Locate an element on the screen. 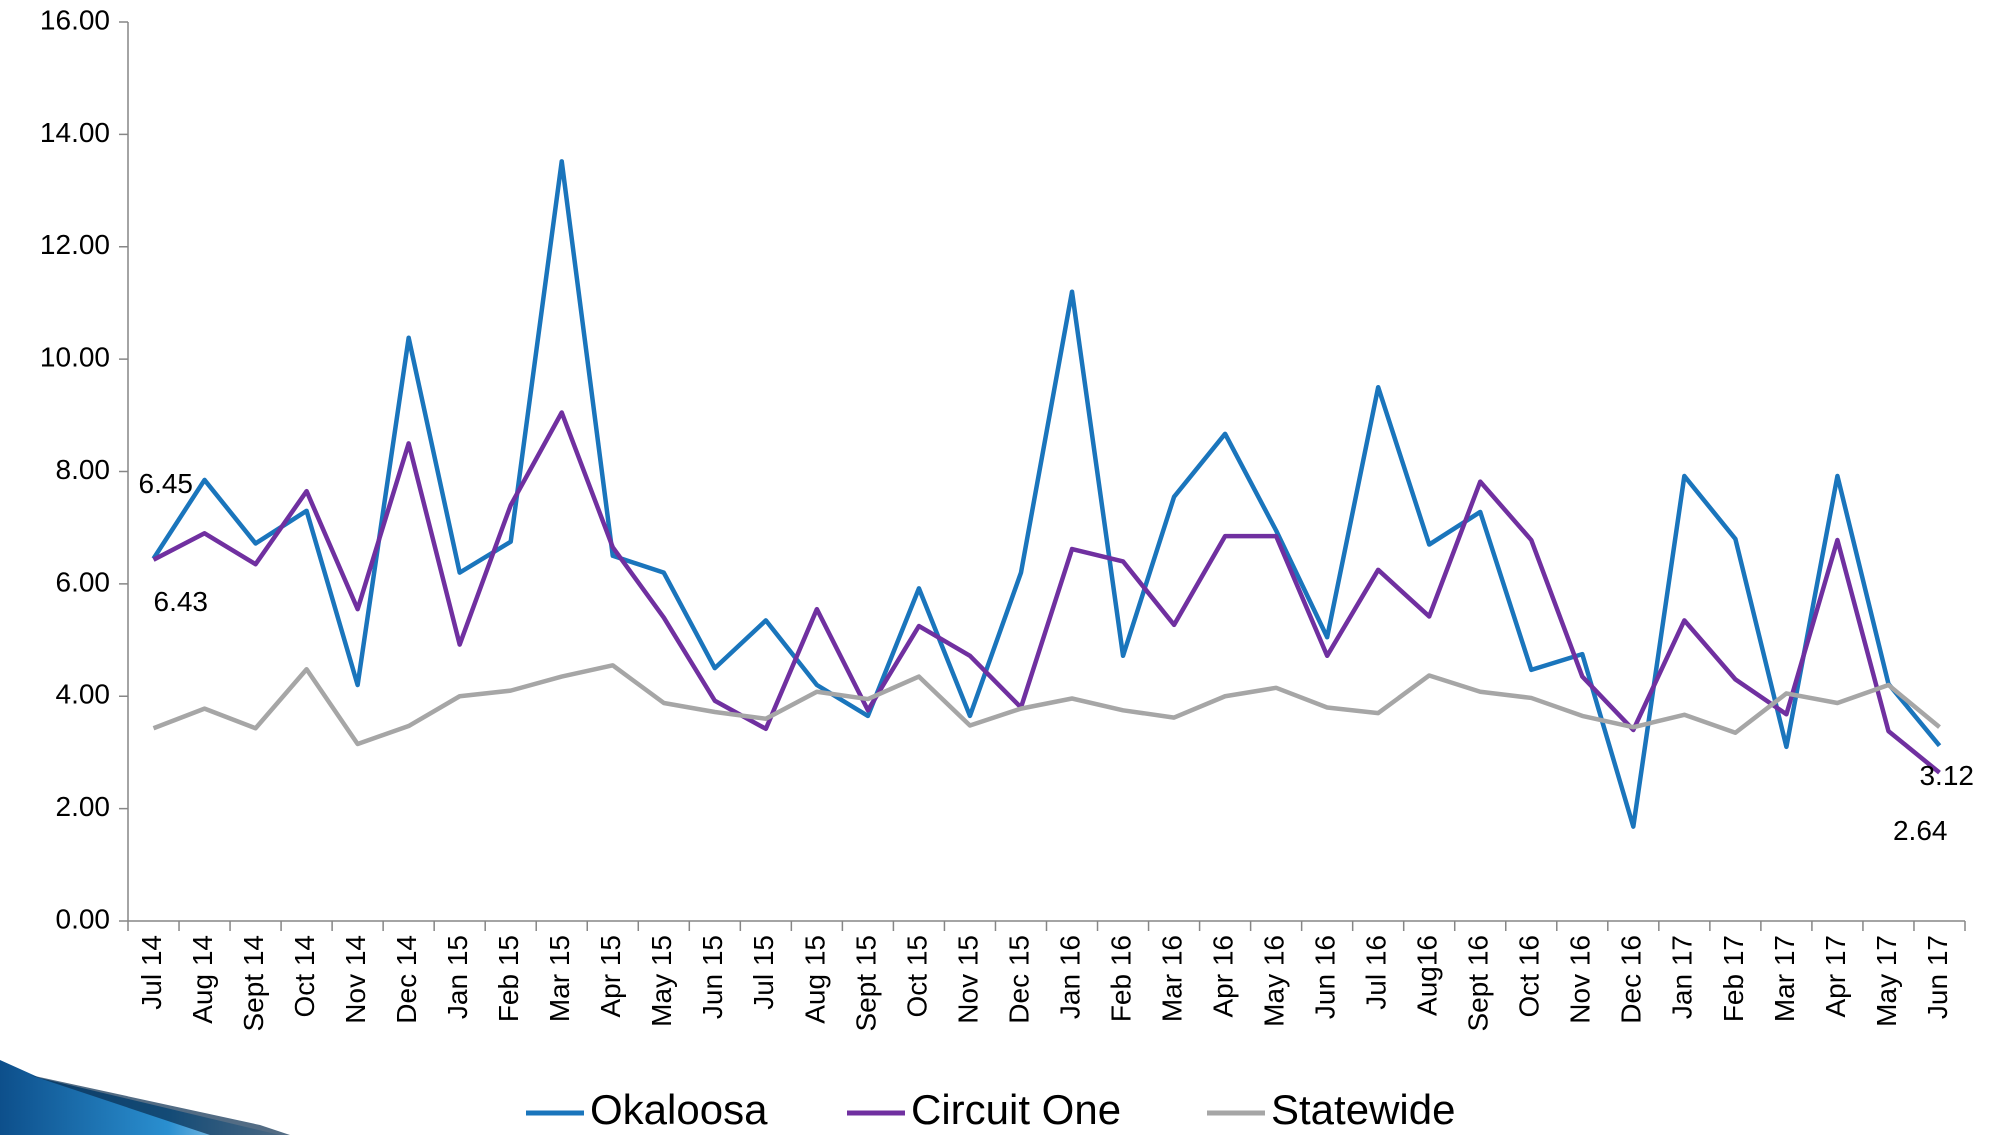  x-tick-label: May 15 is located at coordinates (661, 981).